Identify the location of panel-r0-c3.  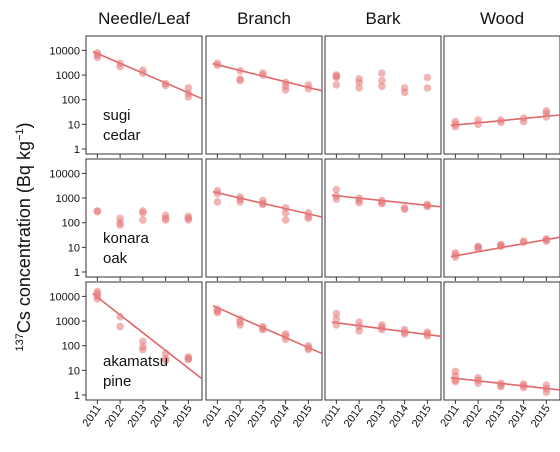
(501, 96).